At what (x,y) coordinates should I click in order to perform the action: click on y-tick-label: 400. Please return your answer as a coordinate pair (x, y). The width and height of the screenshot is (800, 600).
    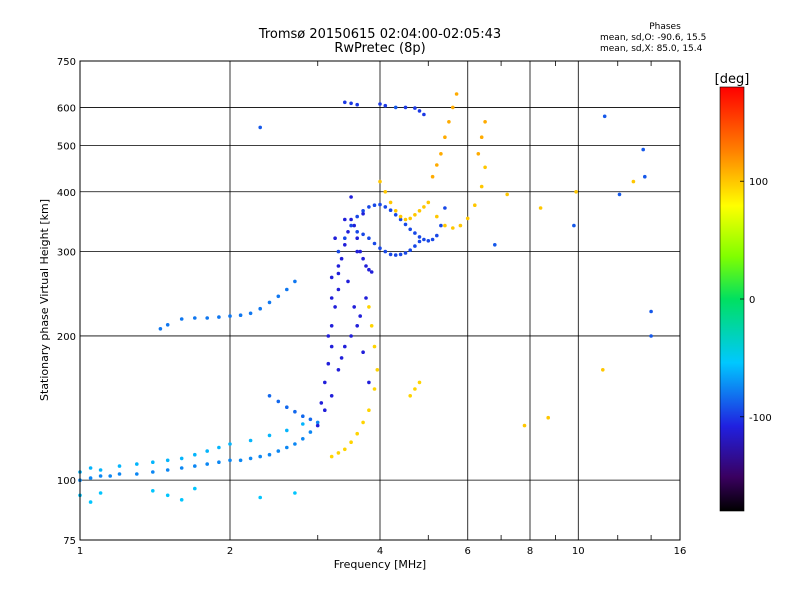
    Looking at the image, I should click on (66, 193).